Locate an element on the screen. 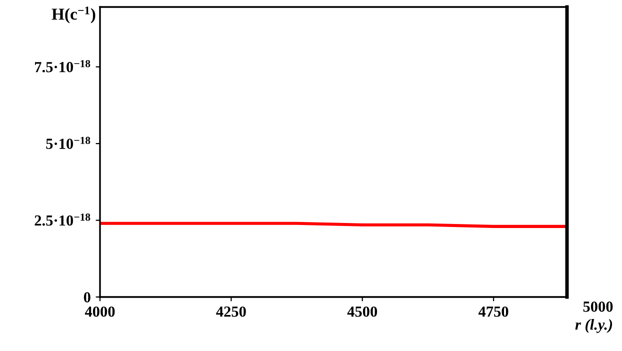 Image resolution: width=622 pixels, height=351 pixels. x-tick-label: 4000 is located at coordinates (99, 311).